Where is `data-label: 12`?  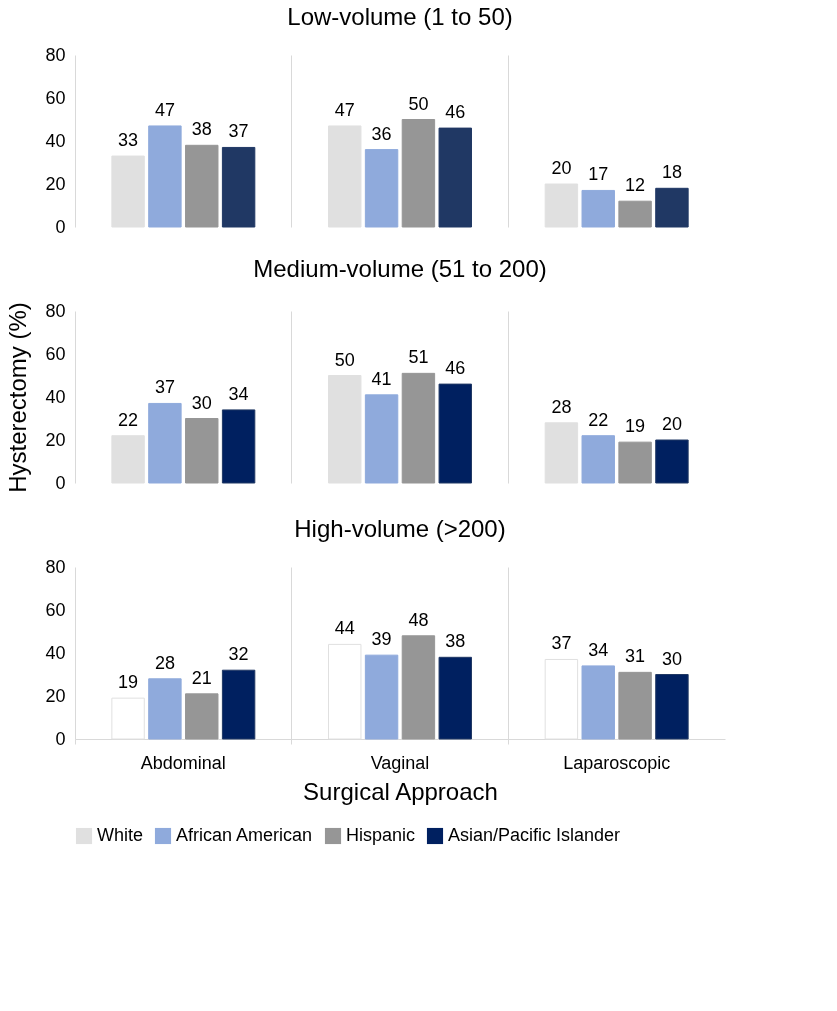
data-label: 12 is located at coordinates (635, 185).